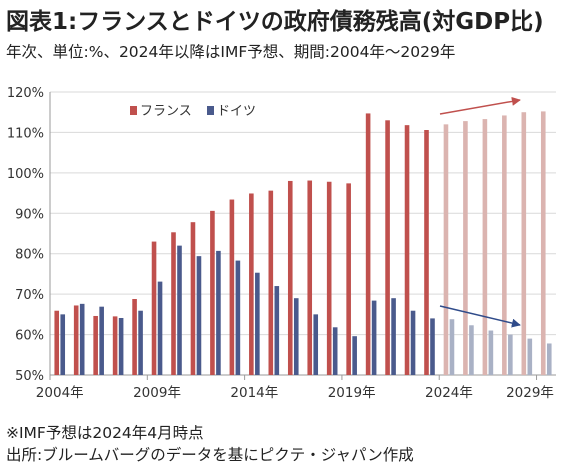  I want to click on y-tick-label: 60%, so click(29, 336).